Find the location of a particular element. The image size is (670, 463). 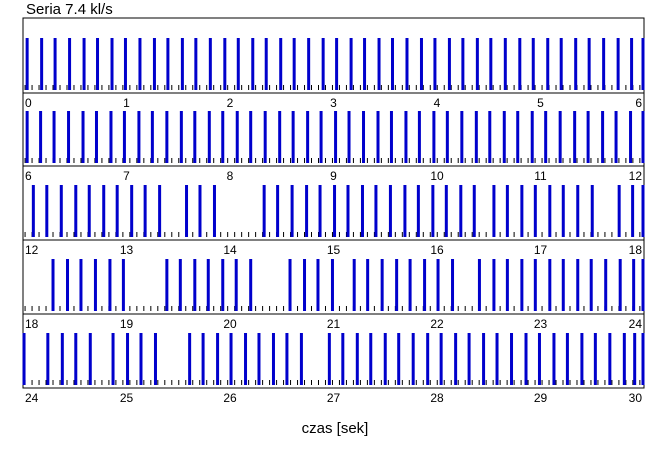

tick-label: 14 is located at coordinates (230, 250).